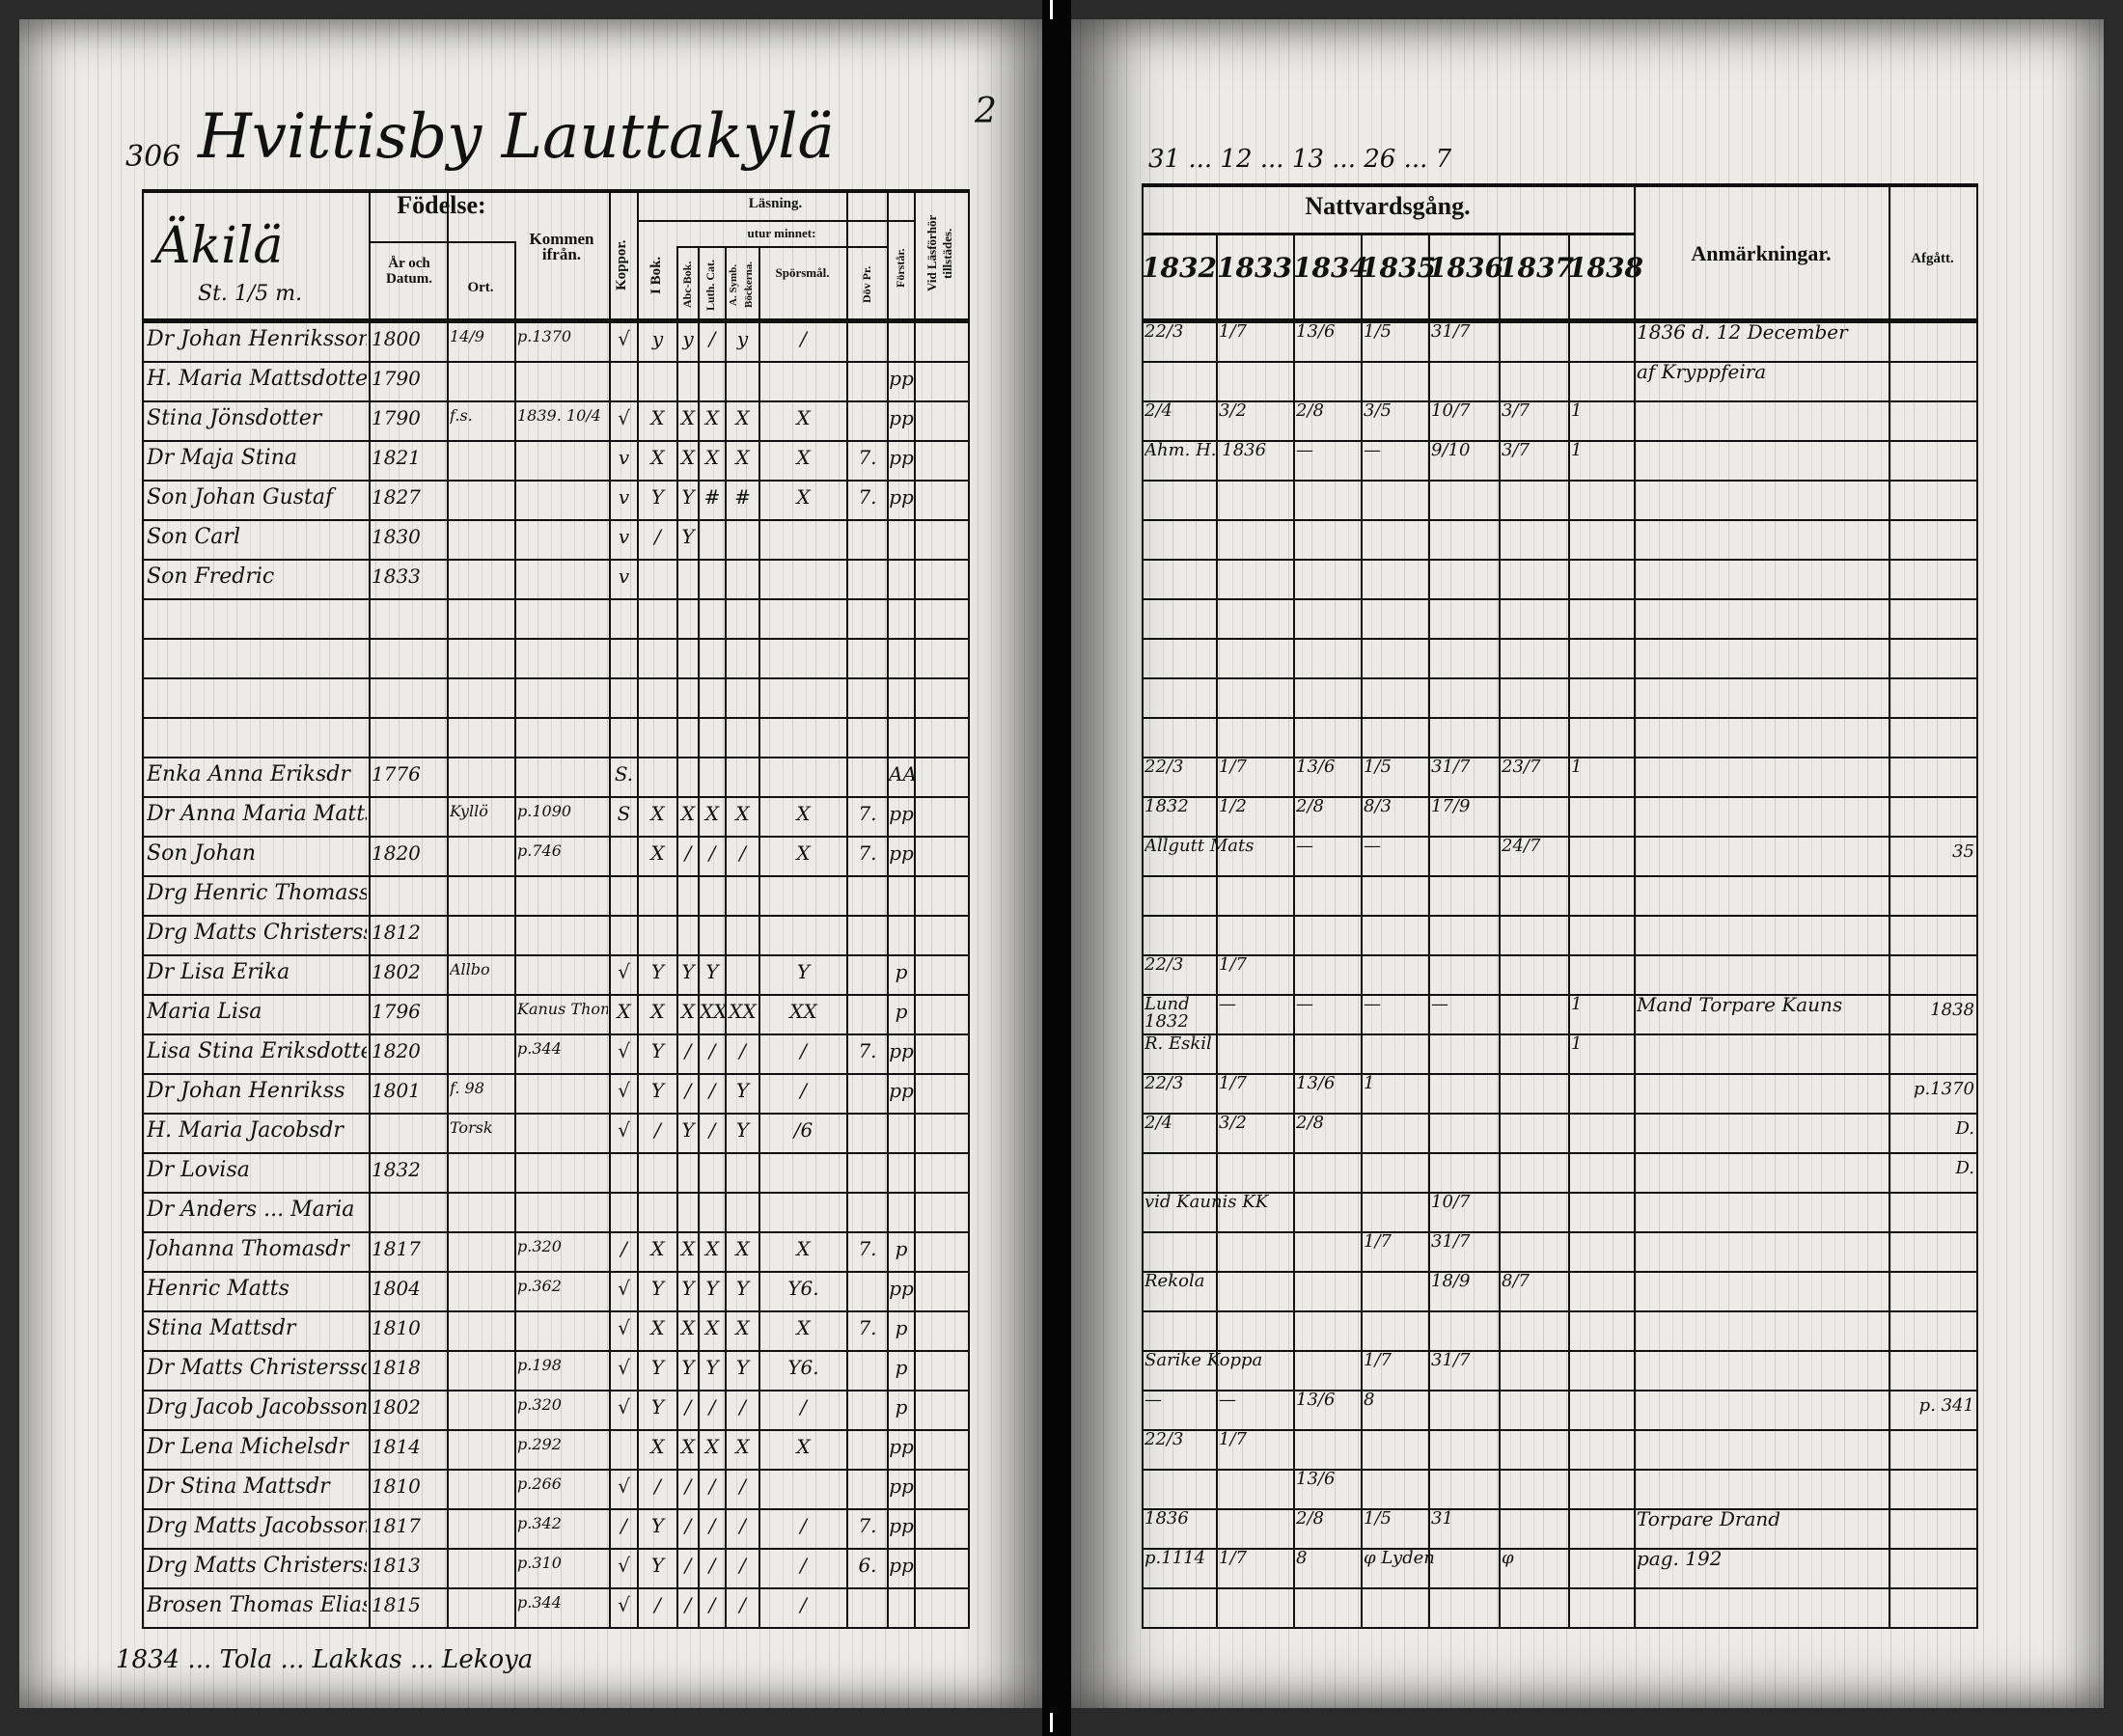 The width and height of the screenshot is (2123, 1736). What do you see at coordinates (219, 246) in the screenshot?
I see `homestead-name: Äkilä` at bounding box center [219, 246].